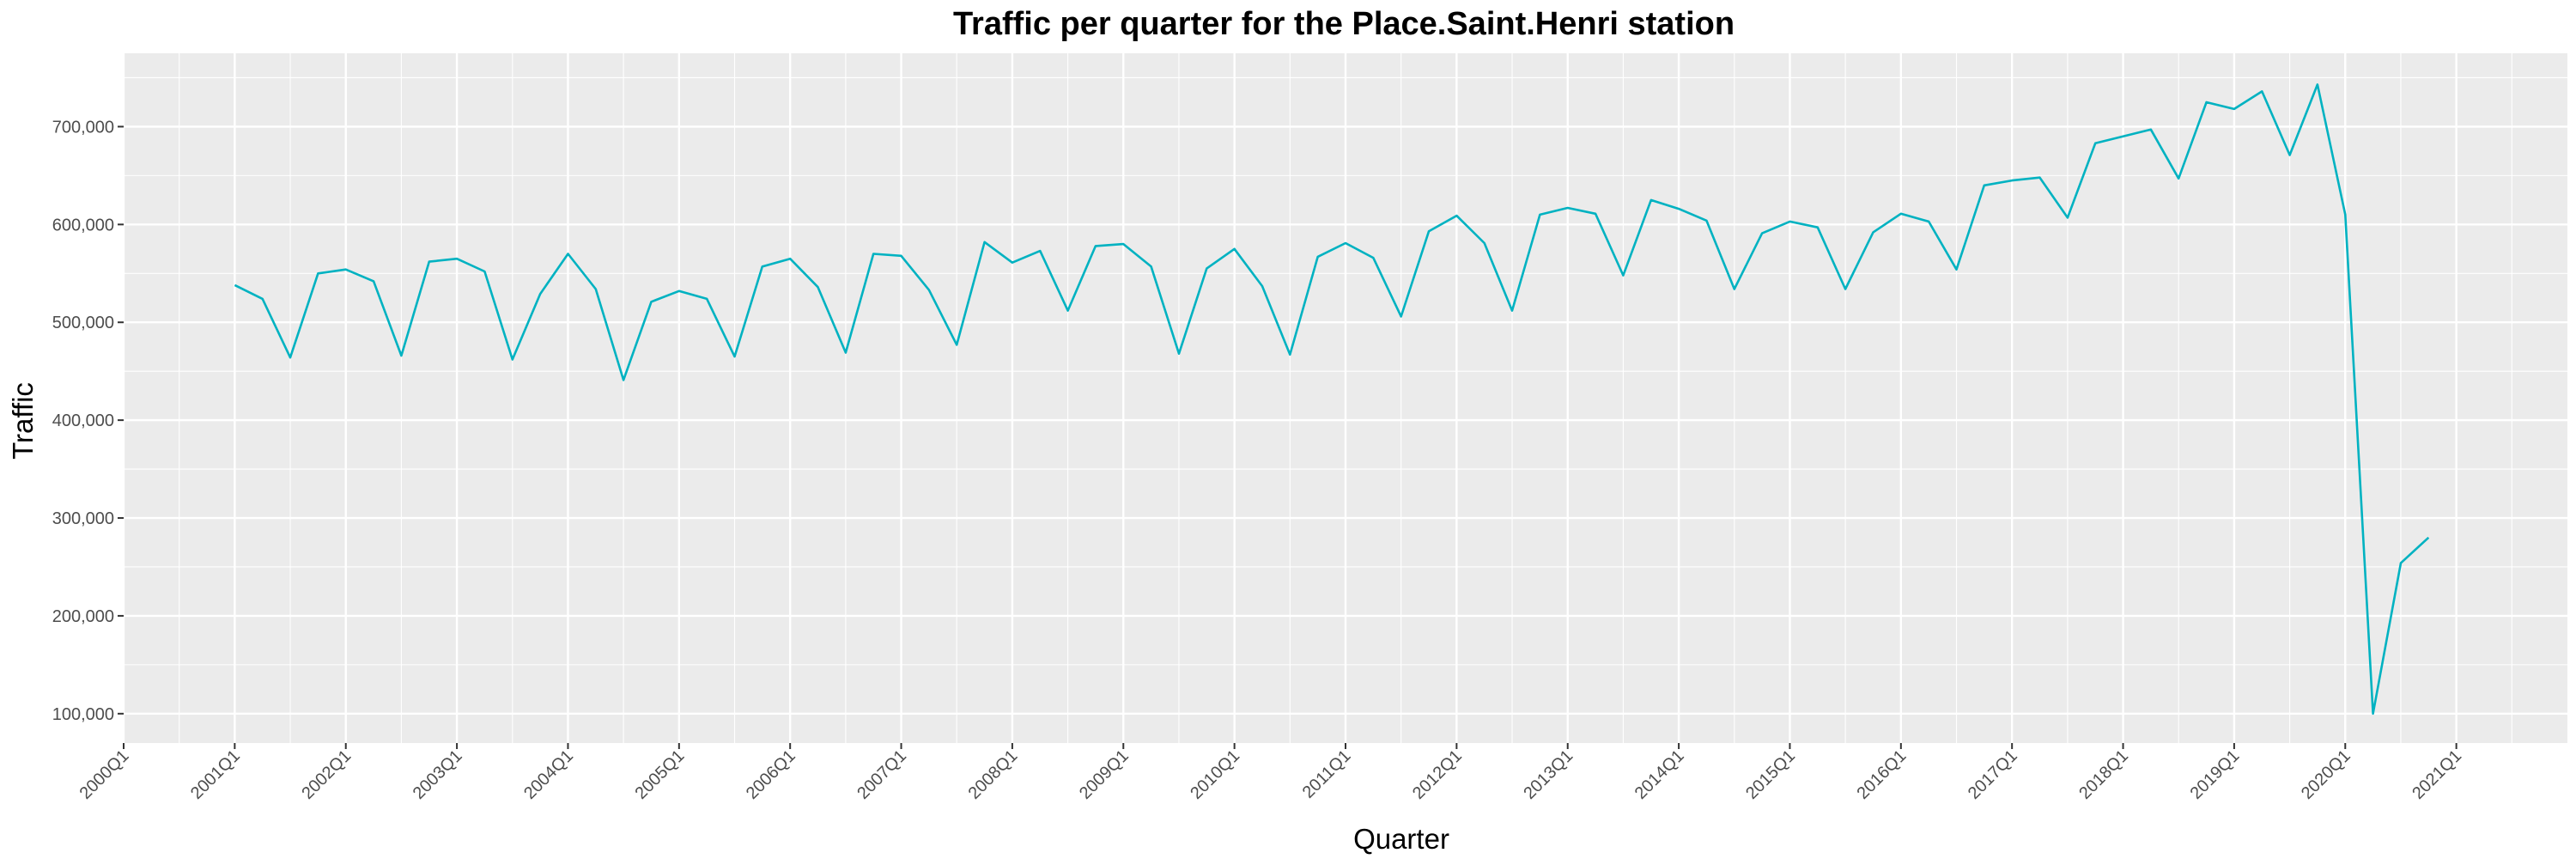 Image resolution: width=2576 pixels, height=859 pixels. Describe the element at coordinates (1401, 839) in the screenshot. I see `x-axis-title: Quarter` at that location.